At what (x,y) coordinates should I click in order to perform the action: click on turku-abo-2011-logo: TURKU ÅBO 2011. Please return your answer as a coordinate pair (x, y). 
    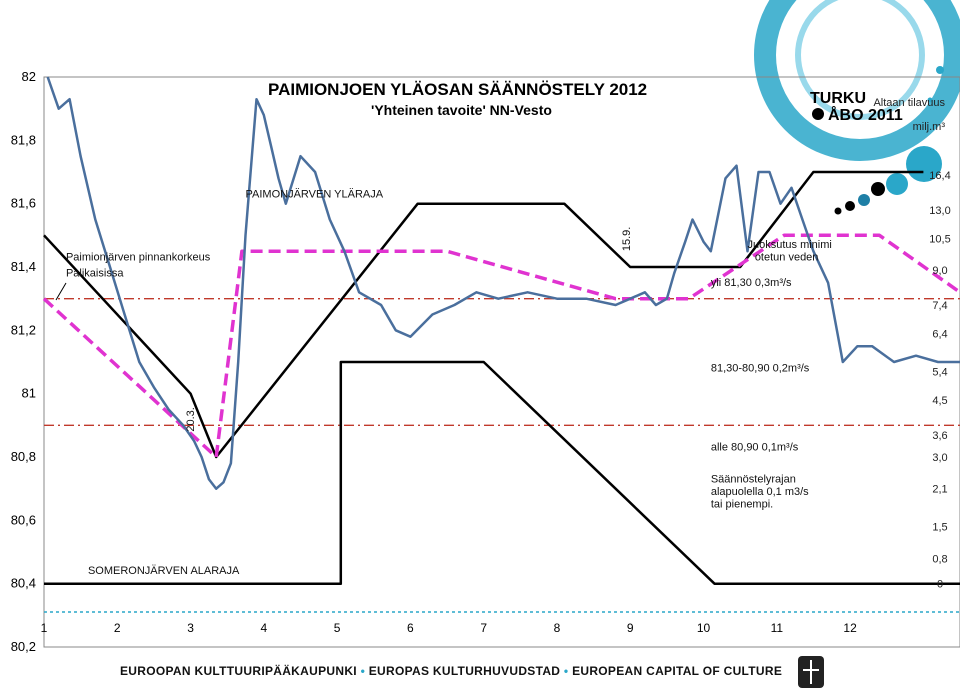
    Looking at the image, I should click on (856, 107).